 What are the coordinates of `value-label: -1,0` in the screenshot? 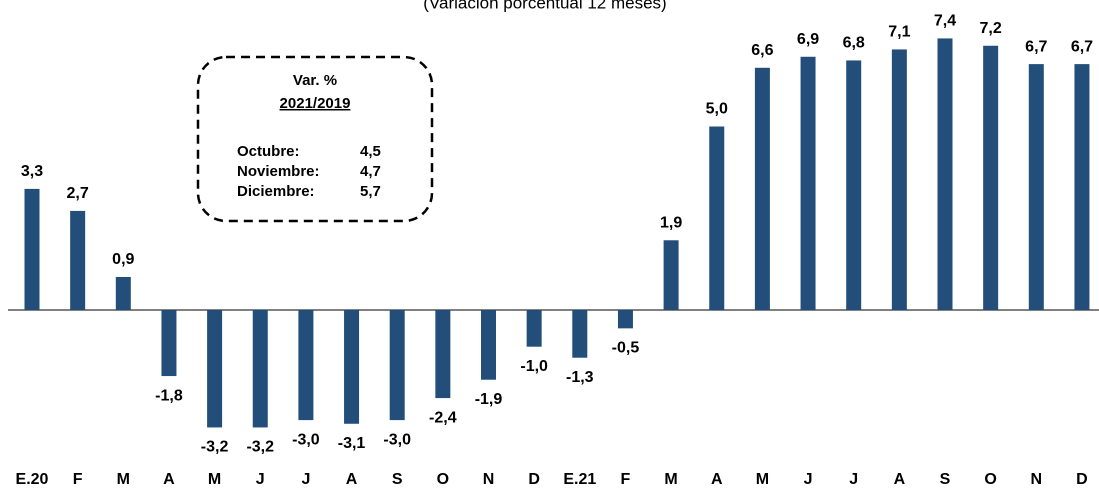 It's located at (534, 366).